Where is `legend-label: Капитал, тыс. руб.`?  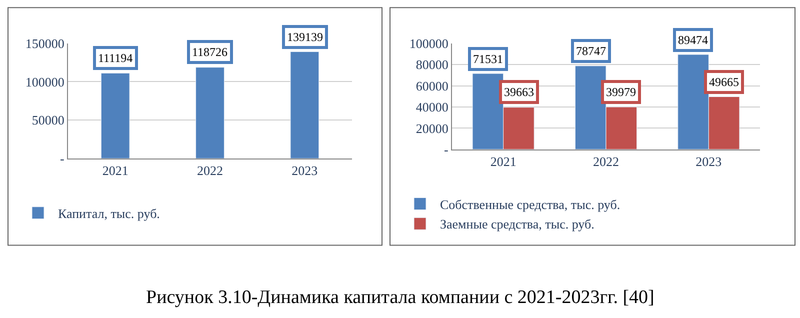 legend-label: Капитал, тыс. руб. is located at coordinates (109, 213).